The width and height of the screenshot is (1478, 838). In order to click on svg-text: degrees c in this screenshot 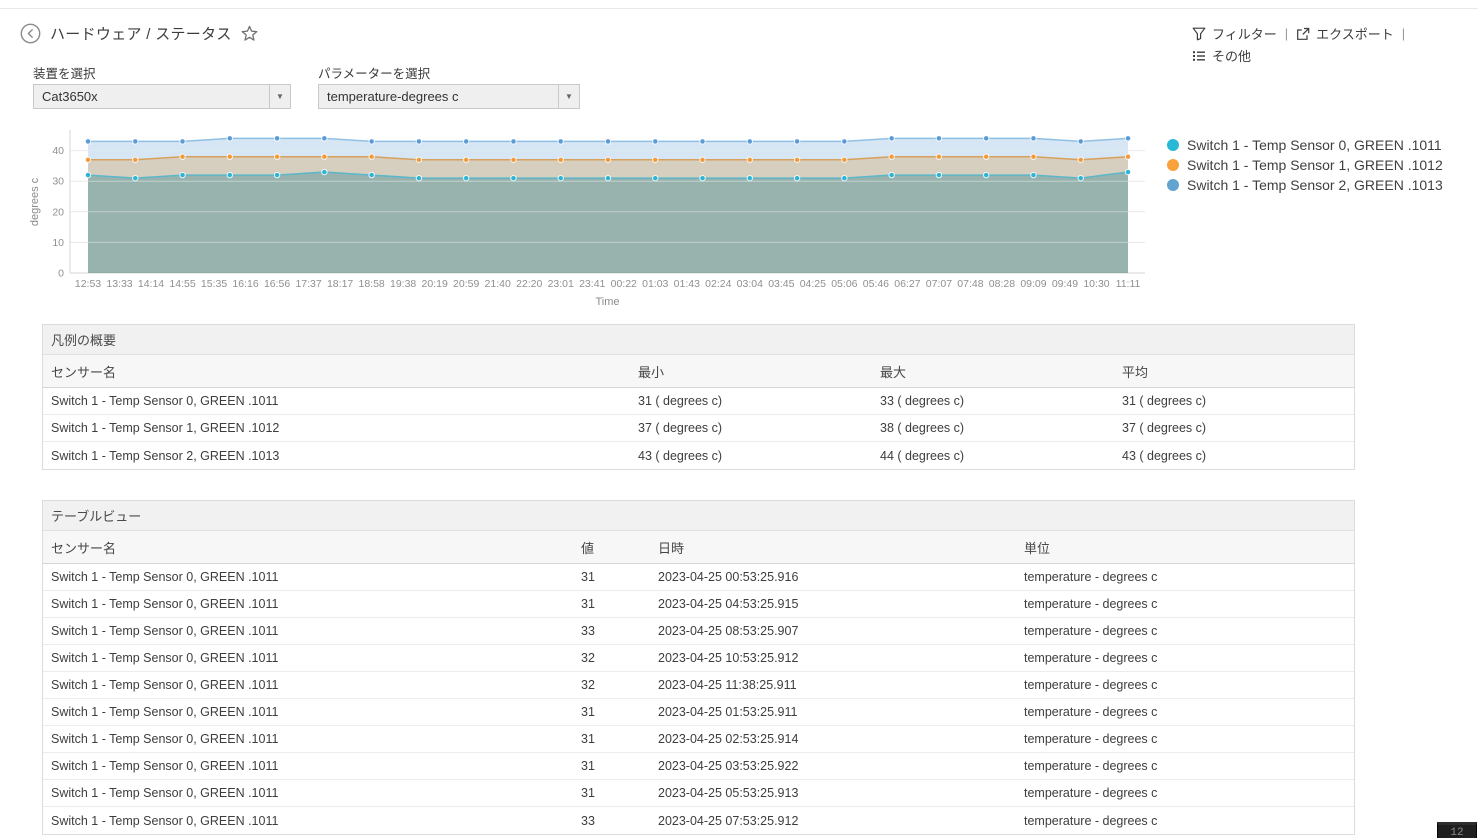, I will do `click(35, 201)`.